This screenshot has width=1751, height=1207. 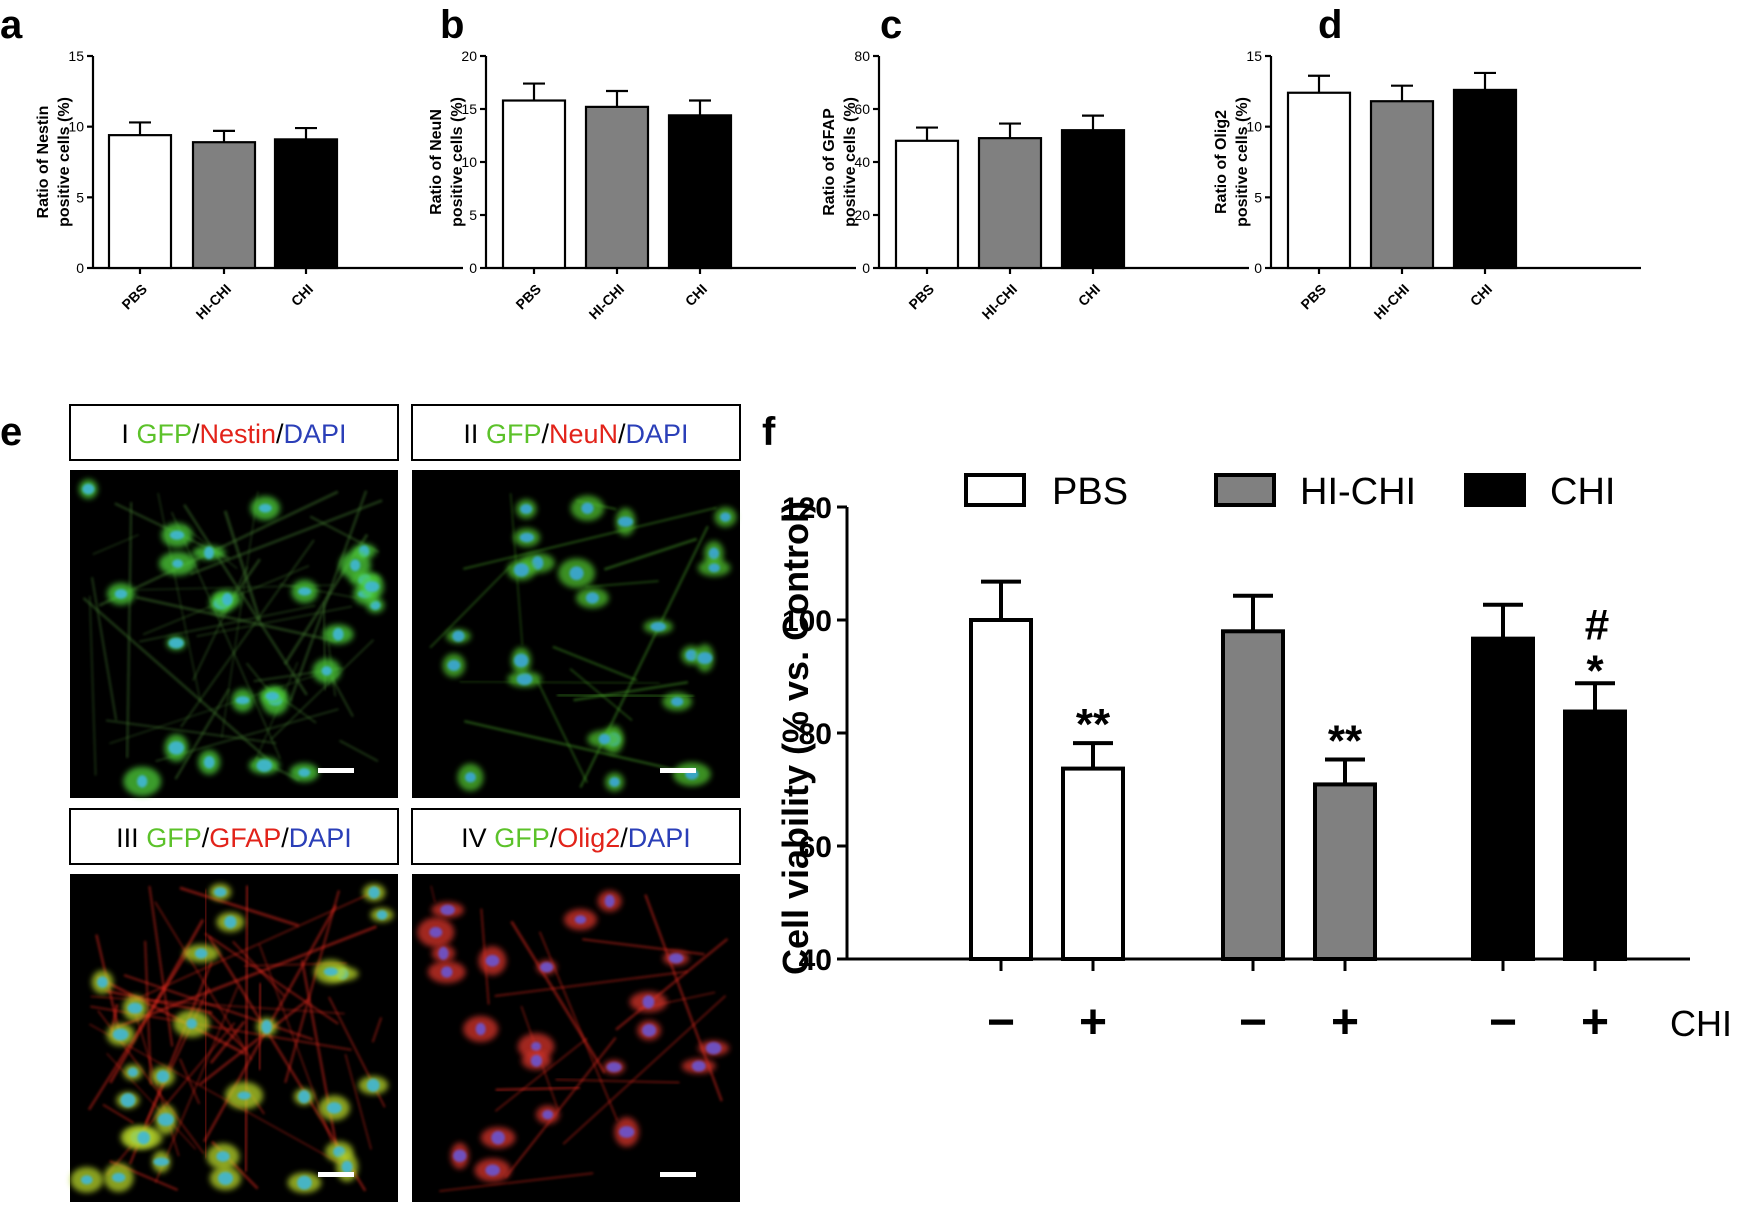 I want to click on label-I-slash1: /, so click(x=196, y=434).